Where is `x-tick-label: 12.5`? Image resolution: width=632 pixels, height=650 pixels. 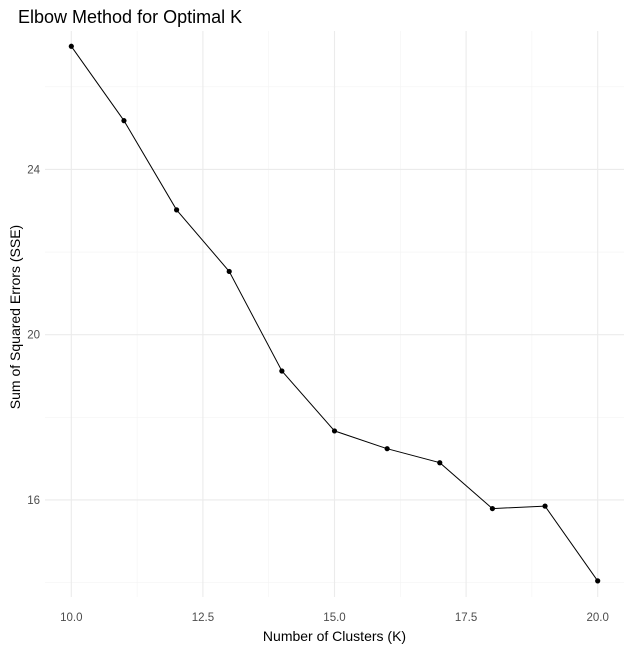 x-tick-label: 12.5 is located at coordinates (203, 618).